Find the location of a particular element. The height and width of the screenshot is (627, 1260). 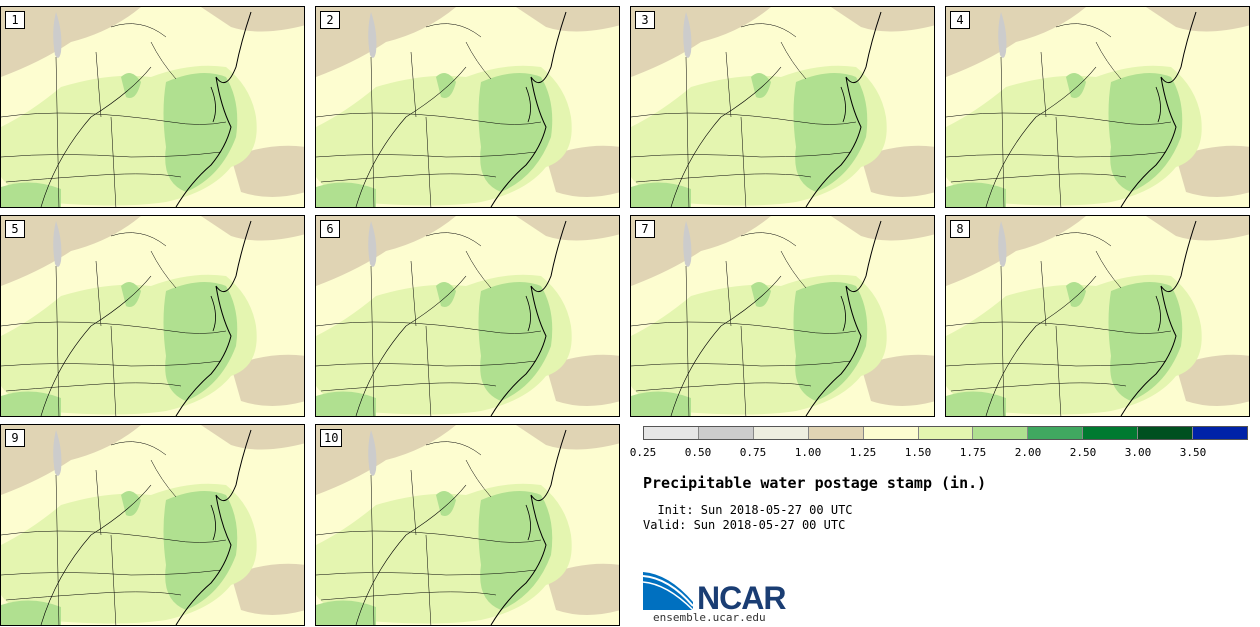

member-label: 7 is located at coordinates (645, 229).